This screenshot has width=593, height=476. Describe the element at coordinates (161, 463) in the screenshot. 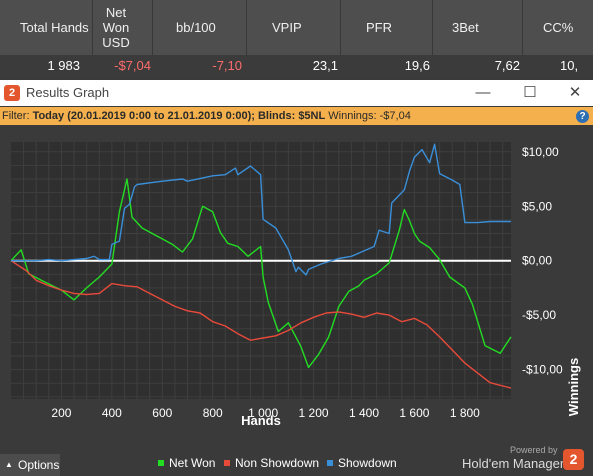

I see `legend-swatch-green` at that location.